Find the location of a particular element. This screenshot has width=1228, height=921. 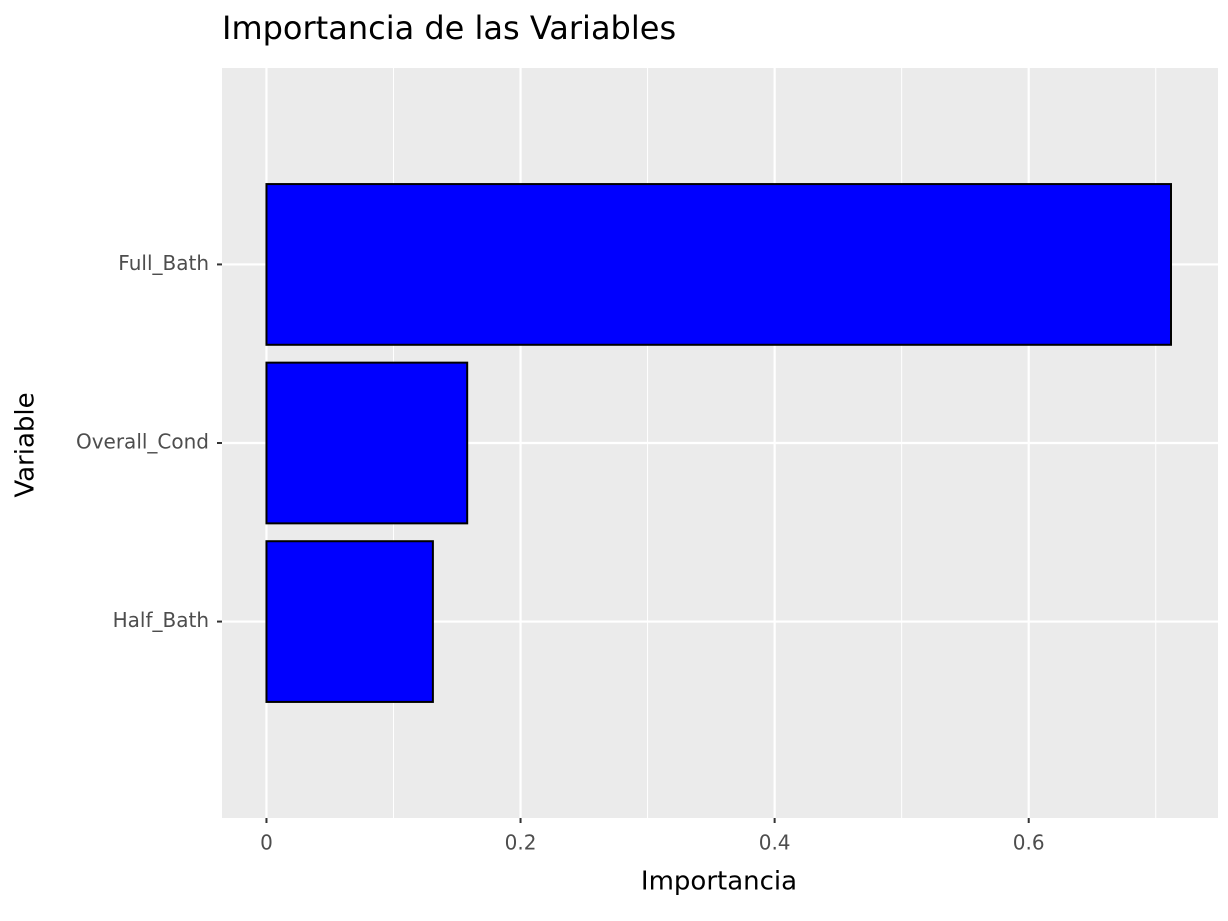

x-tick-label: 0.4 is located at coordinates (775, 843).